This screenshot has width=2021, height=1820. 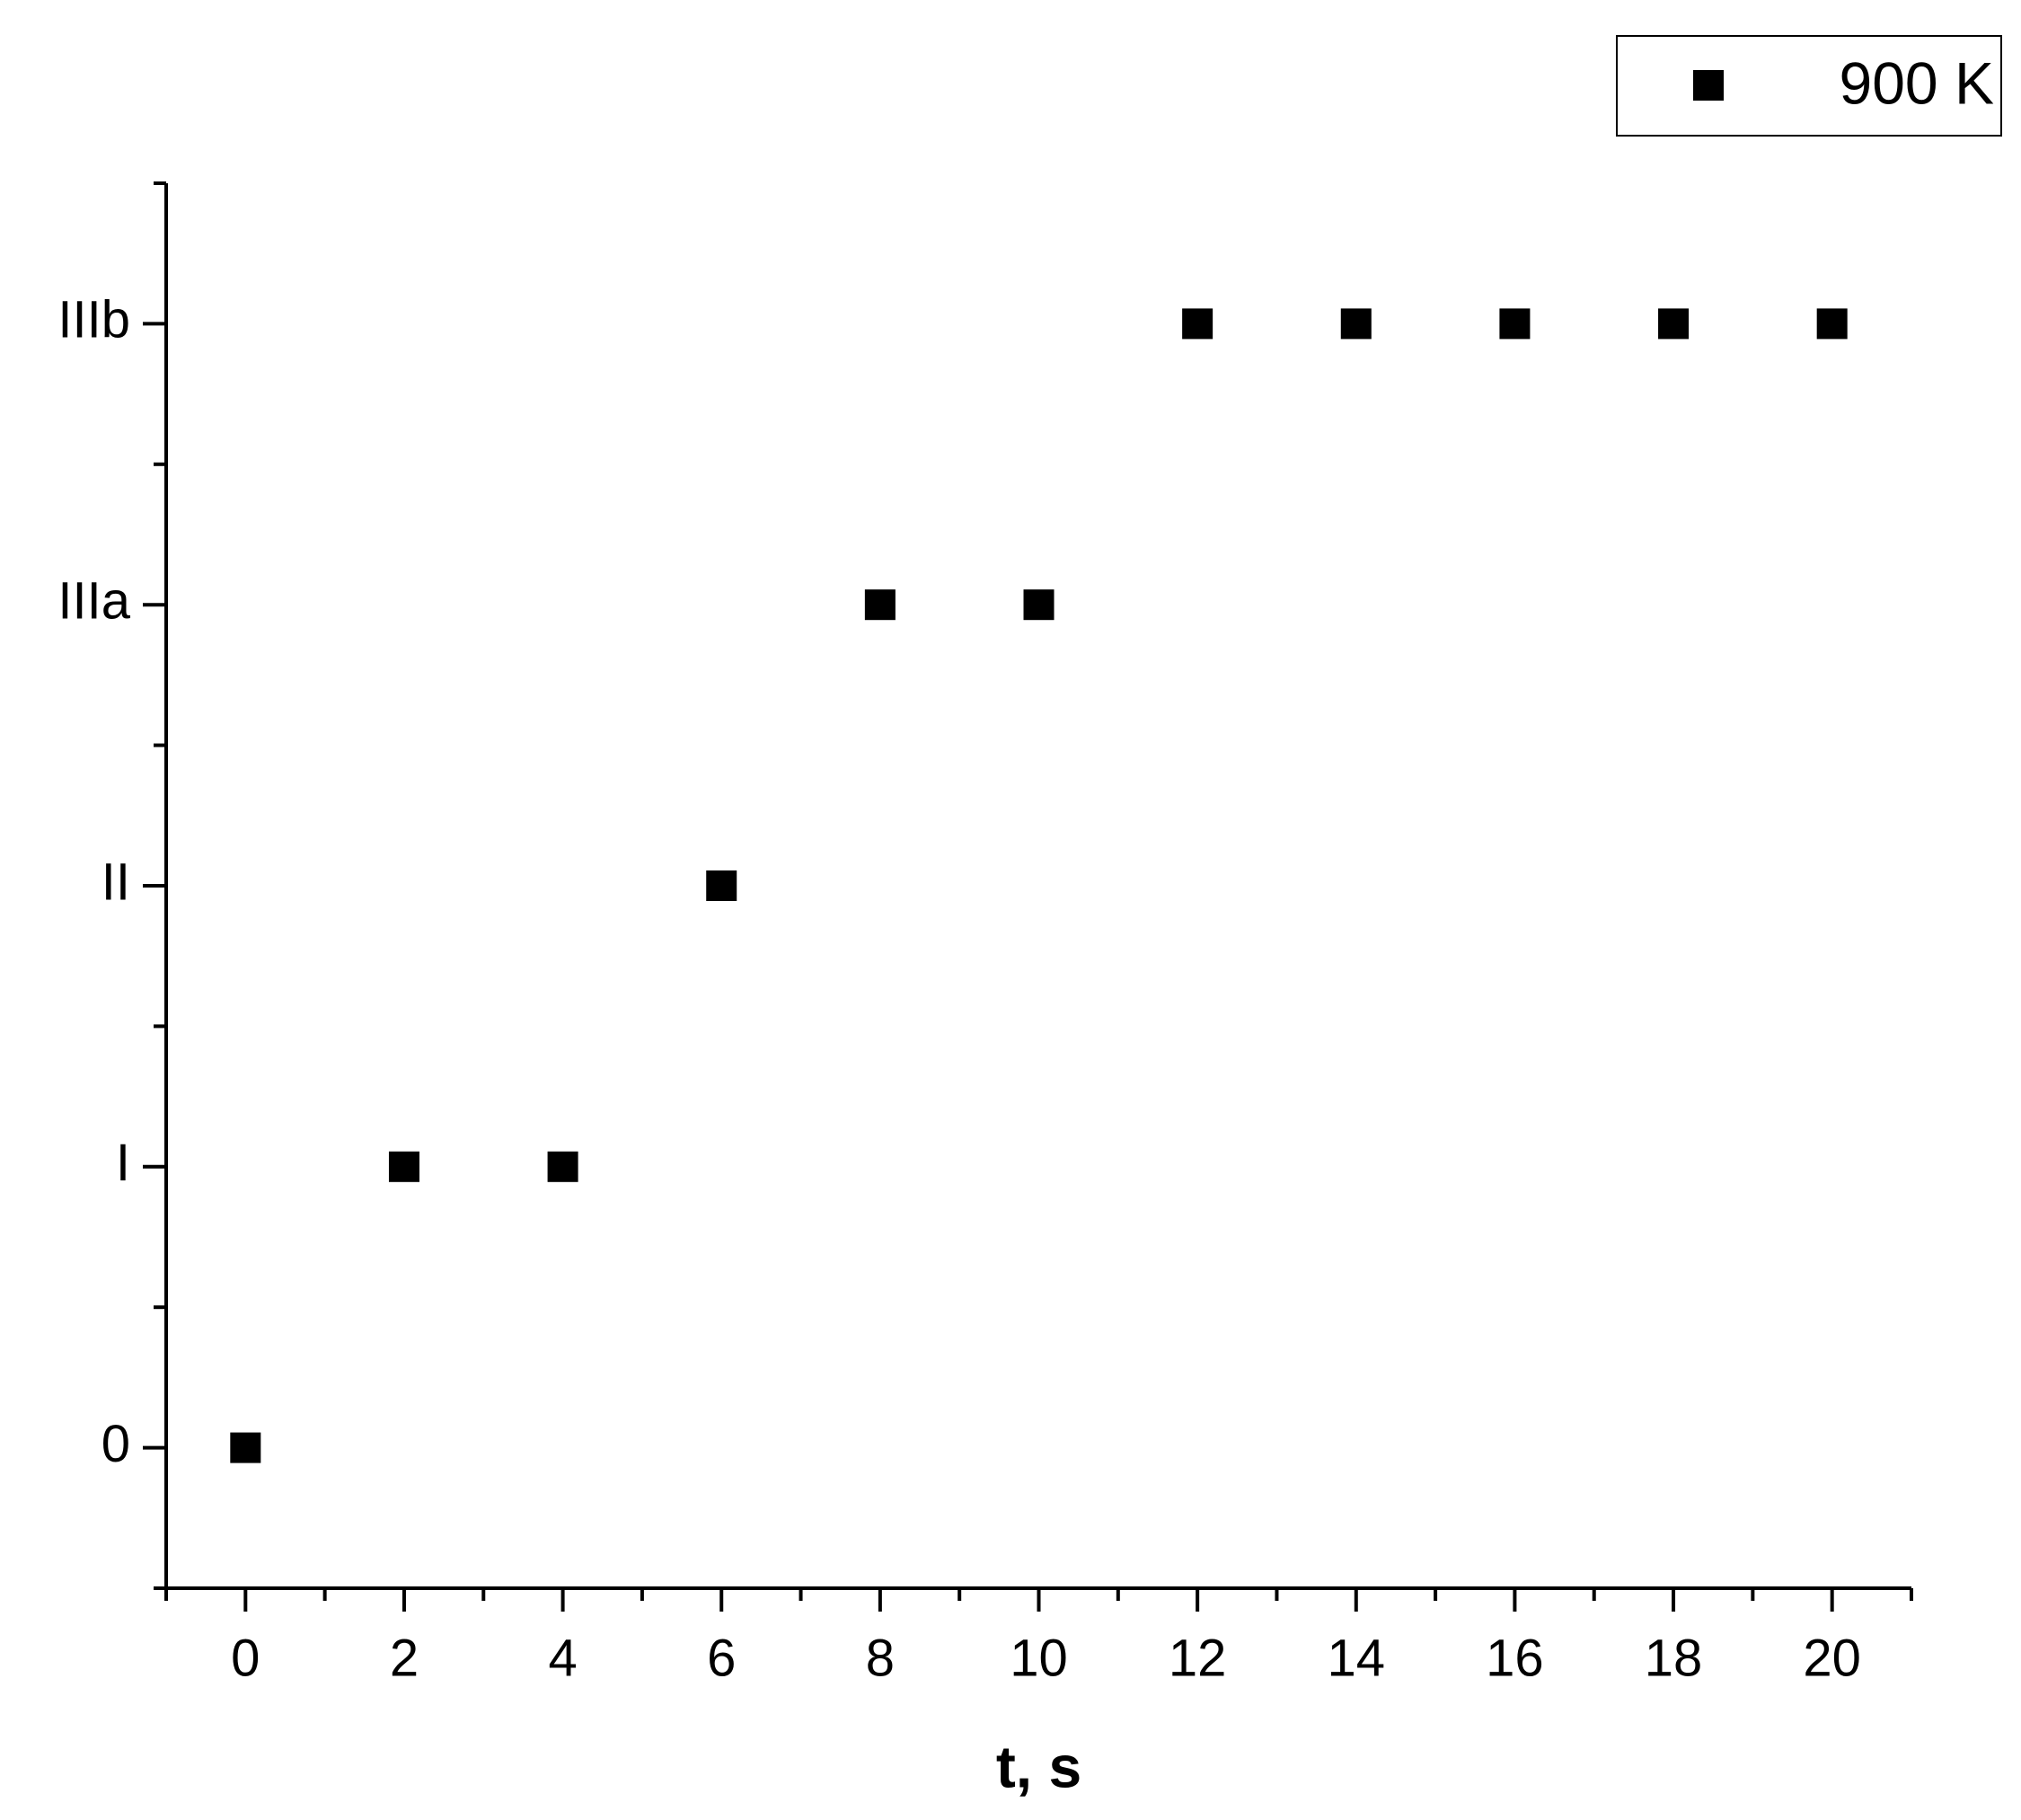 What do you see at coordinates (1357, 1658) in the screenshot?
I see `x-tick-label: 14` at bounding box center [1357, 1658].